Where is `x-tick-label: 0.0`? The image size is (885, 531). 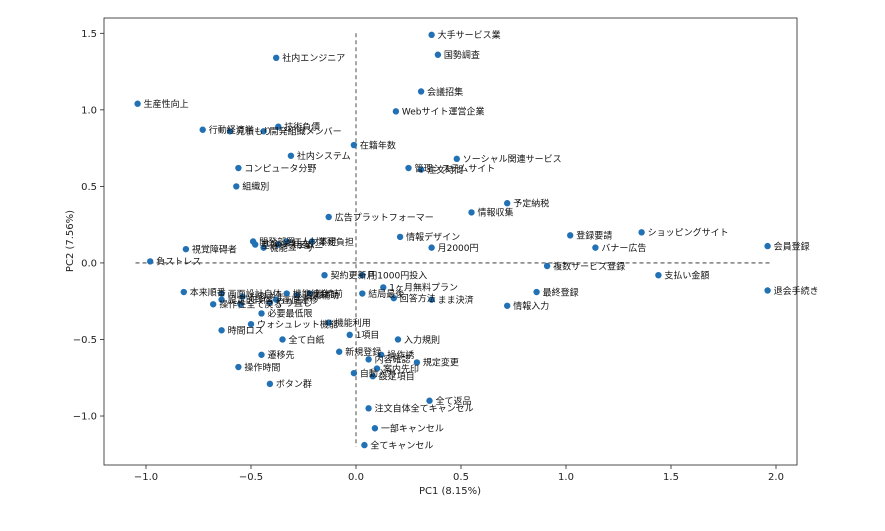
x-tick-label: 0.0 is located at coordinates (356, 477).